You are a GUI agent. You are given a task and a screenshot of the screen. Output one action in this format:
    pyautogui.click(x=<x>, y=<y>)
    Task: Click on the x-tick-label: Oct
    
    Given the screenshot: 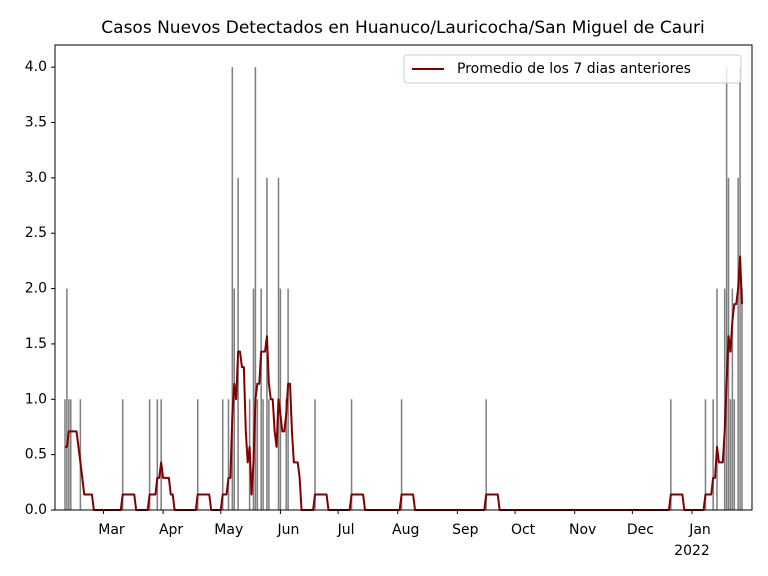 What is the action you would take?
    pyautogui.click(x=523, y=530)
    